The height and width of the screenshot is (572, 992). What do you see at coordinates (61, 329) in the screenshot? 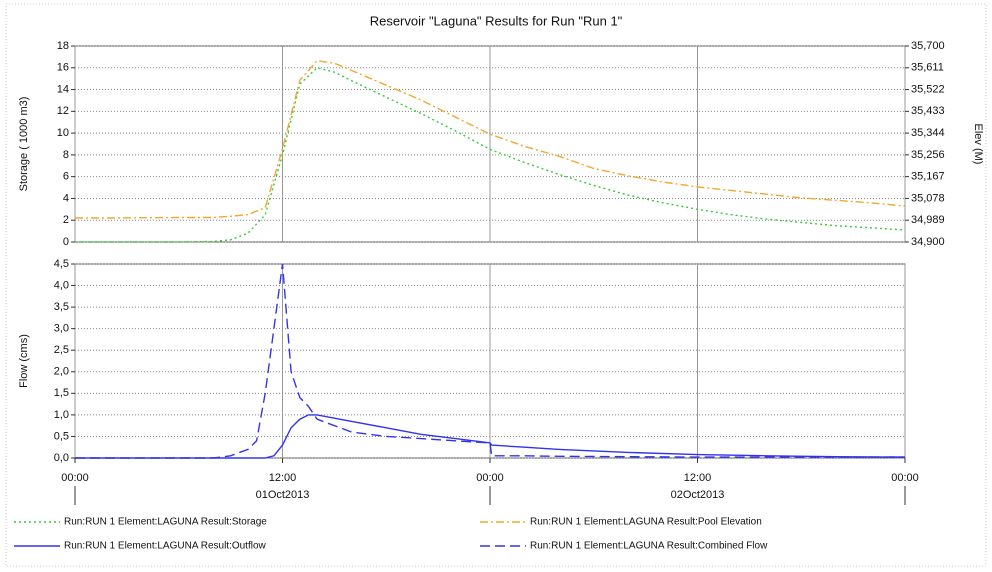
I see `y-tick-label: 3,0` at bounding box center [61, 329].